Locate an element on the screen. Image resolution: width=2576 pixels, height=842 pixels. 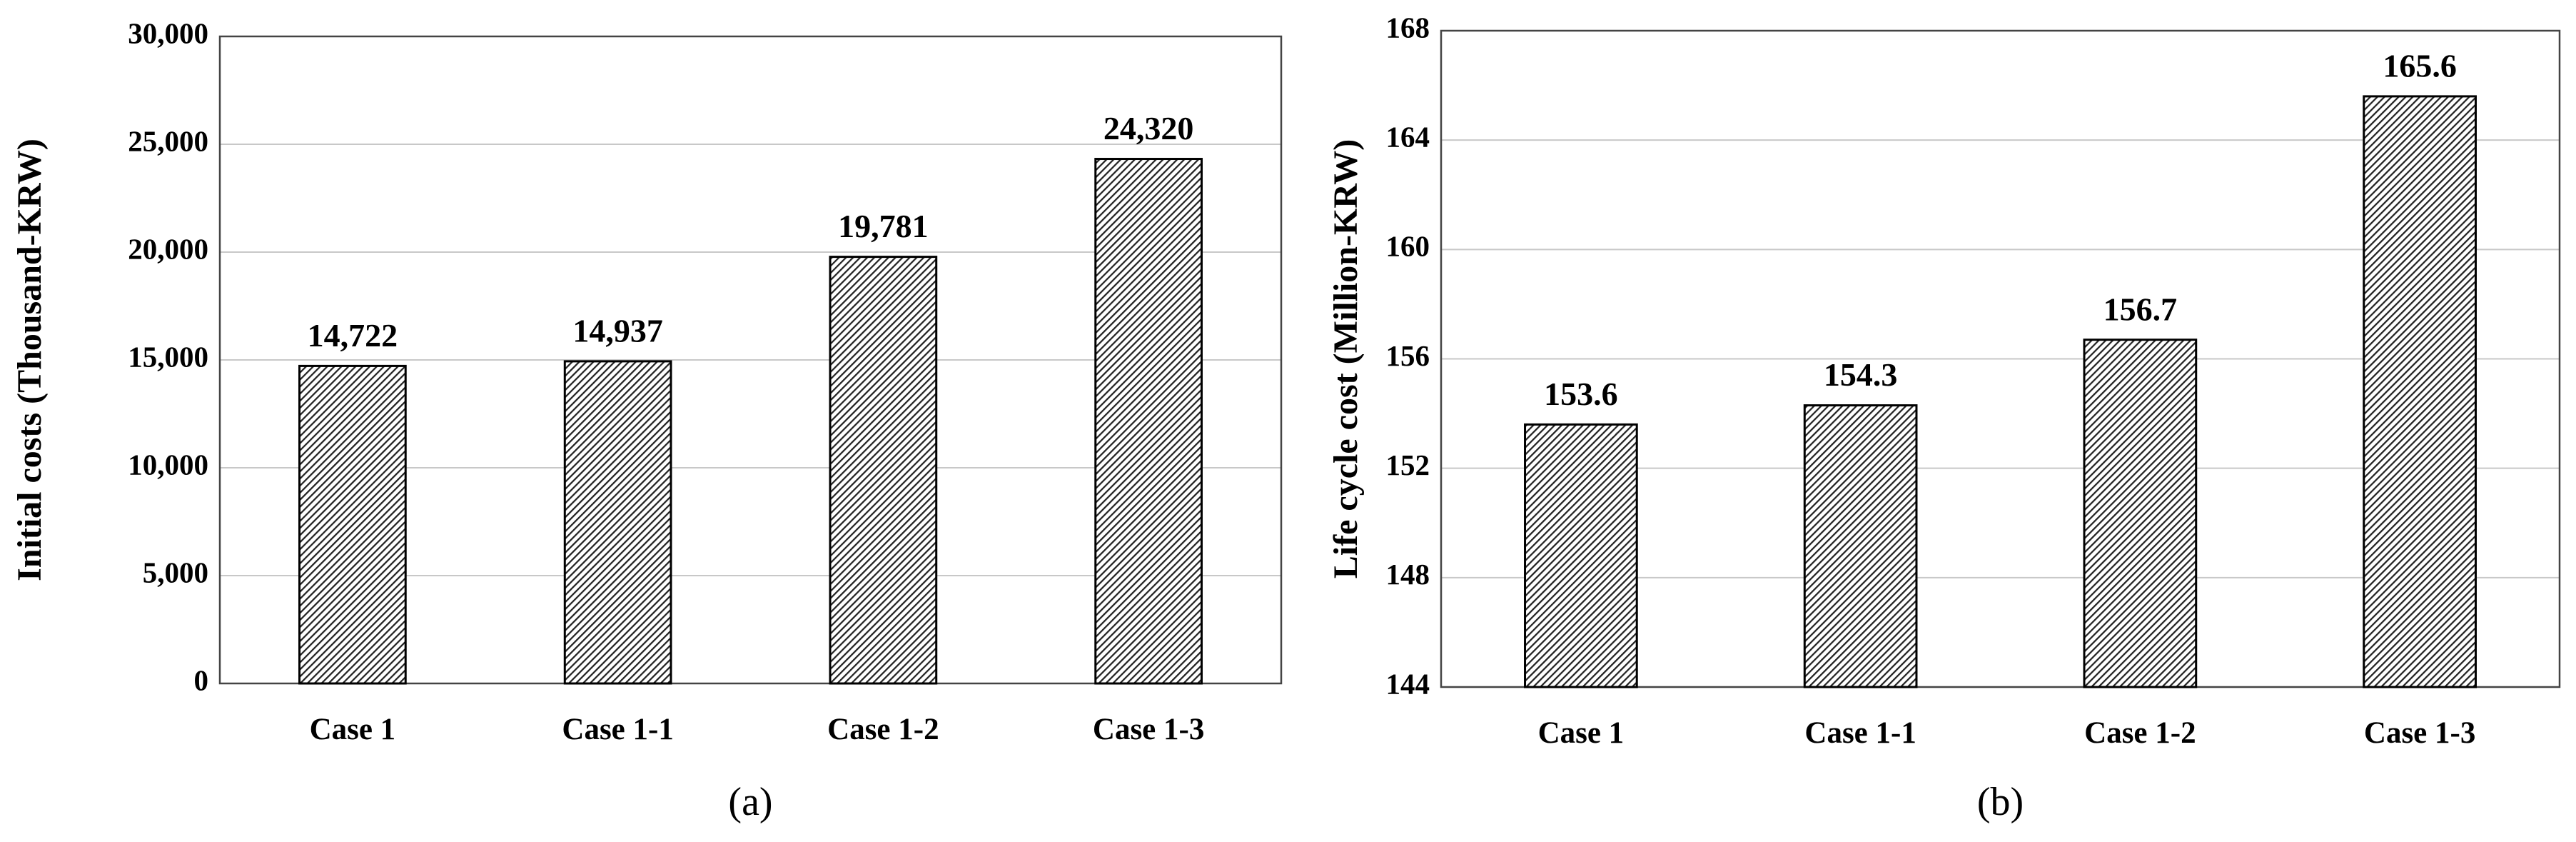
y-tick-label: 144 is located at coordinates (1408, 683).